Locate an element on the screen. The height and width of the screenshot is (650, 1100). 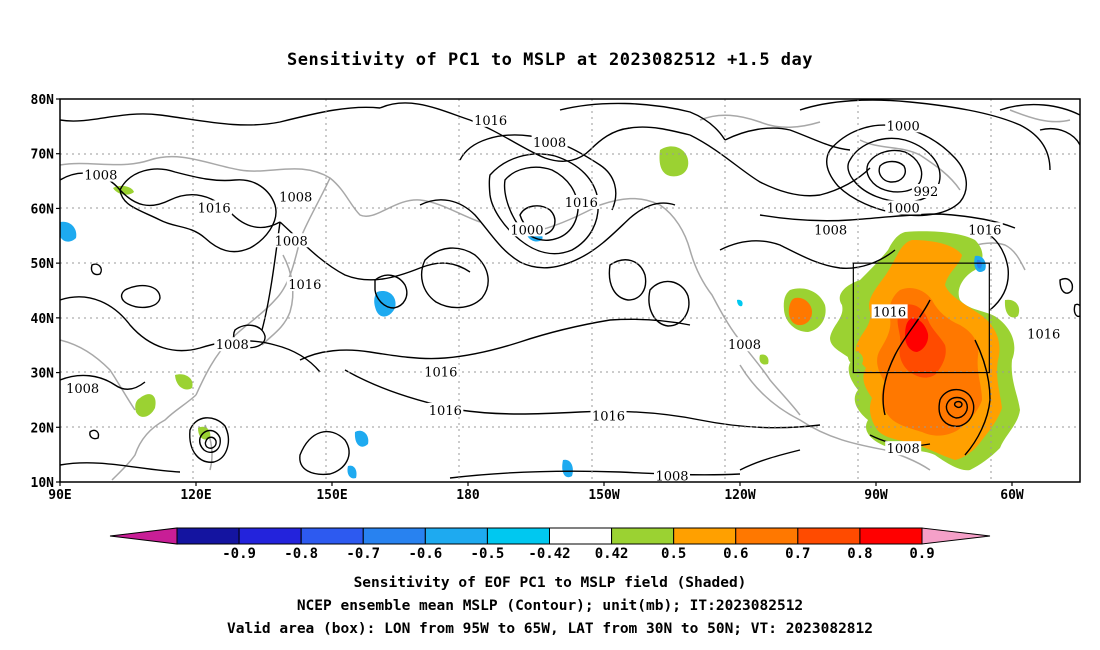
lat-tick-label: 40N is located at coordinates (43, 319).